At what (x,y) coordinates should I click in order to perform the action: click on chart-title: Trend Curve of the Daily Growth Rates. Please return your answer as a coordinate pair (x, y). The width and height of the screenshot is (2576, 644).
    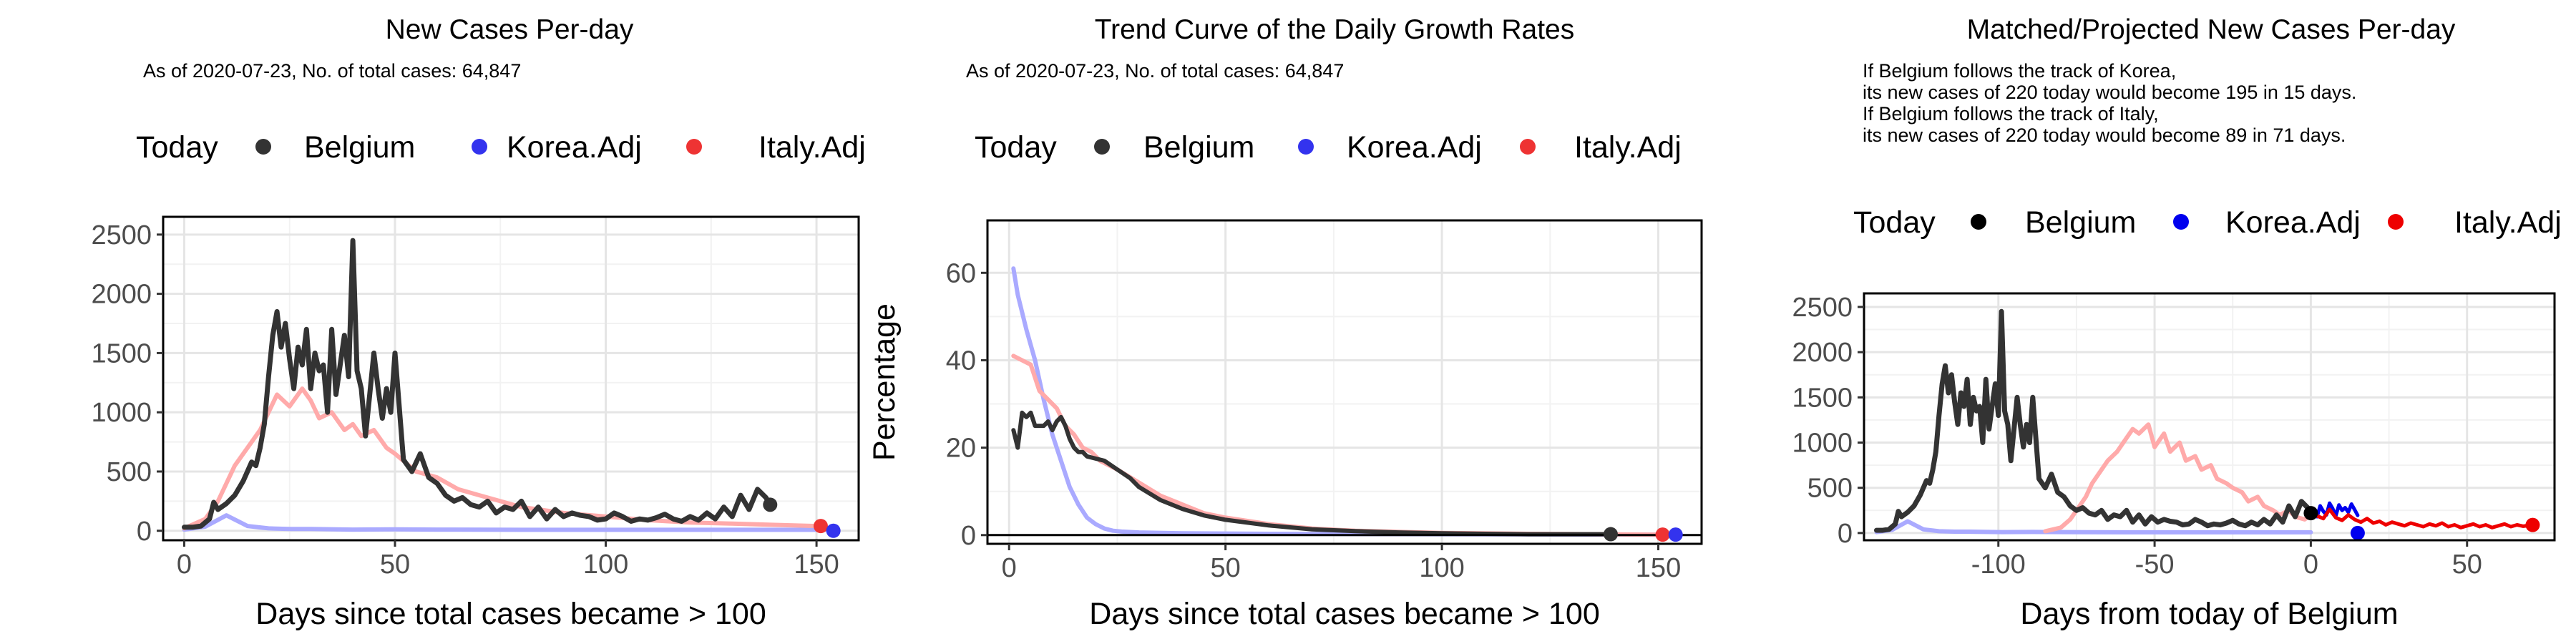
    Looking at the image, I should click on (1334, 29).